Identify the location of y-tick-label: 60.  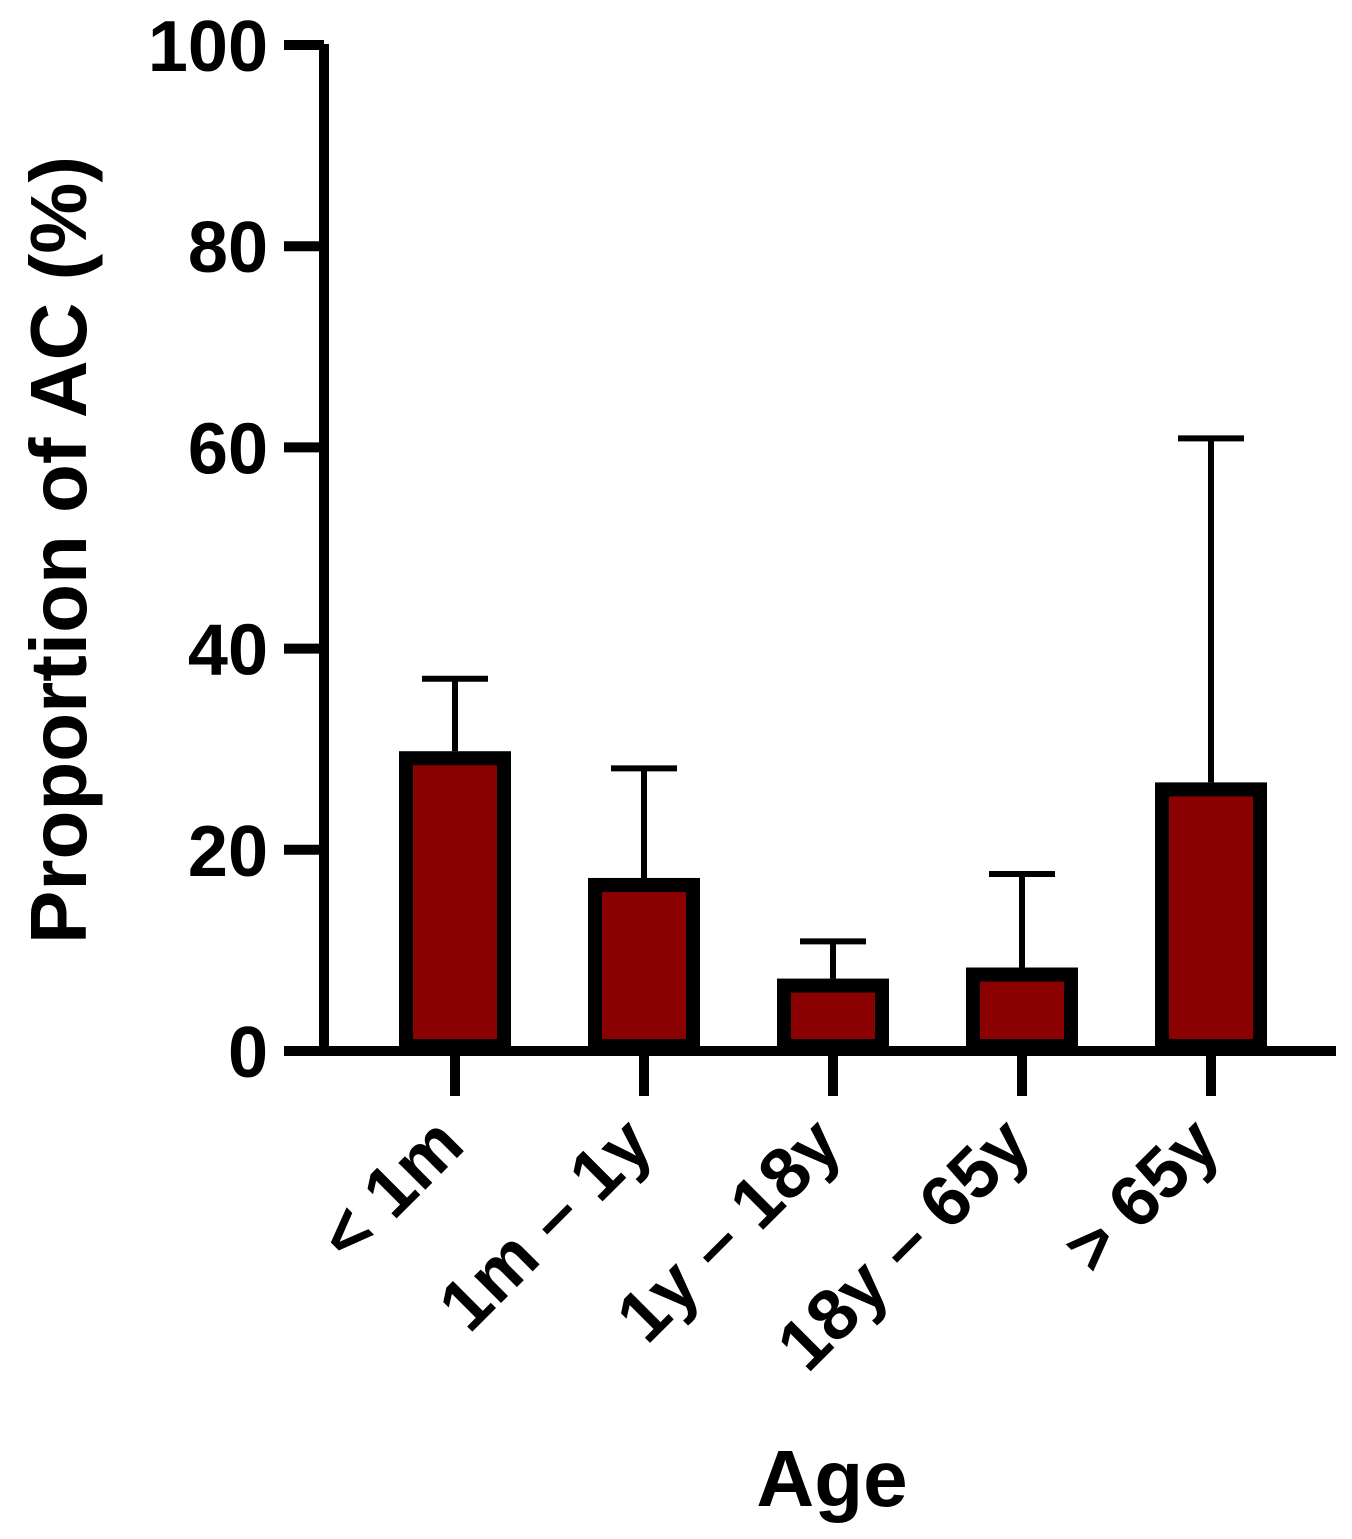
(228, 449).